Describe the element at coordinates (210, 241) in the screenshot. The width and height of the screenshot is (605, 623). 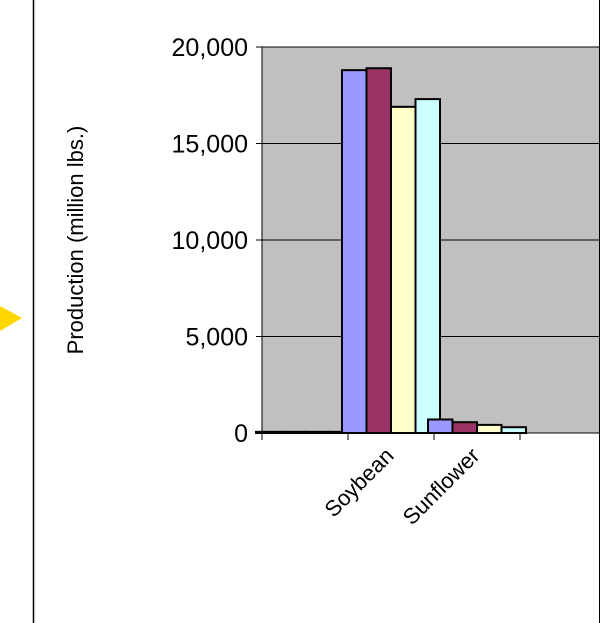
I see `y-tick-label: 10,000` at that location.